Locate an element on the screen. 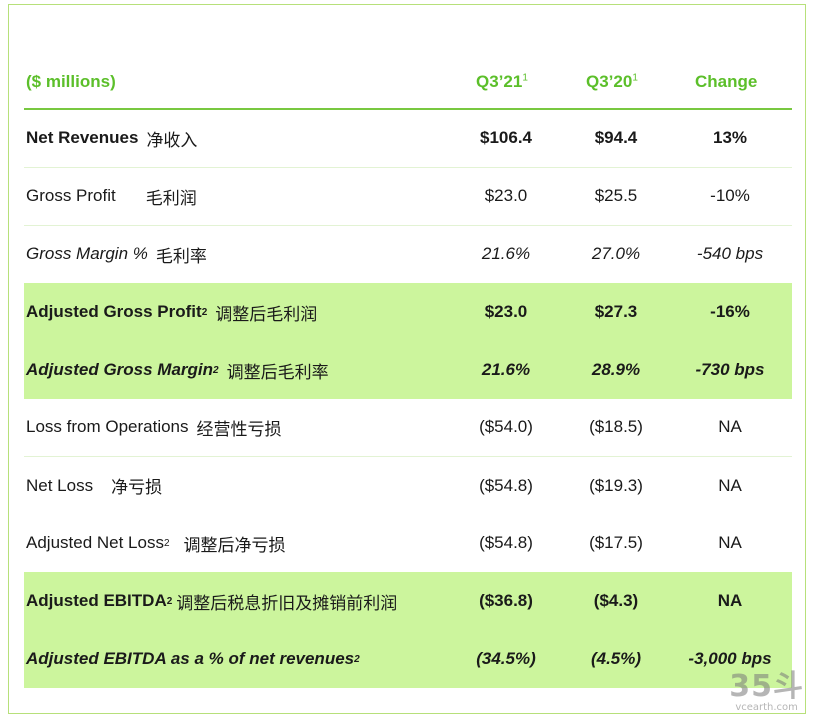 This screenshot has height=719, width=814. value-q3-20: ($4.3) is located at coordinates (616, 601).